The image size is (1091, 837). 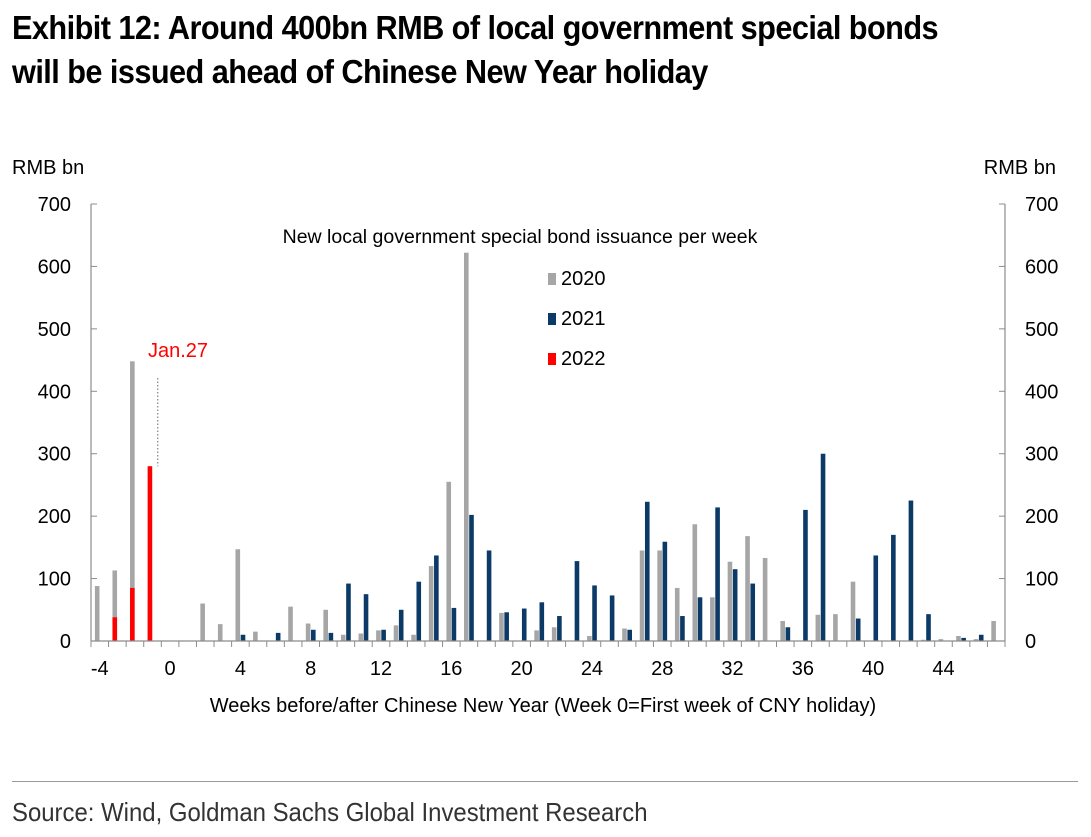 What do you see at coordinates (54, 392) in the screenshot?
I see `y-tick-label-left: 400` at bounding box center [54, 392].